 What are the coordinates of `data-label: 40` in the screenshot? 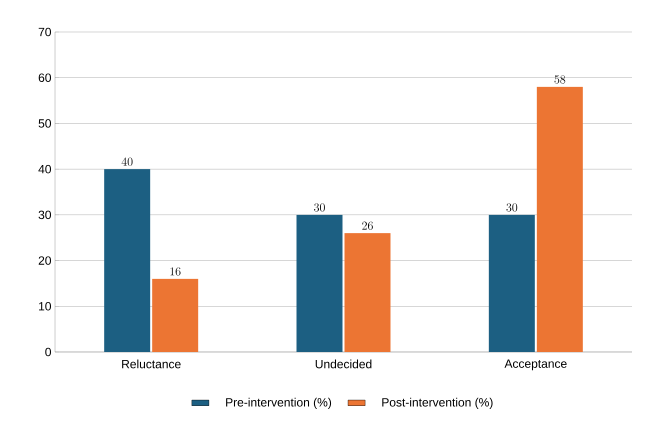 It's located at (127, 162).